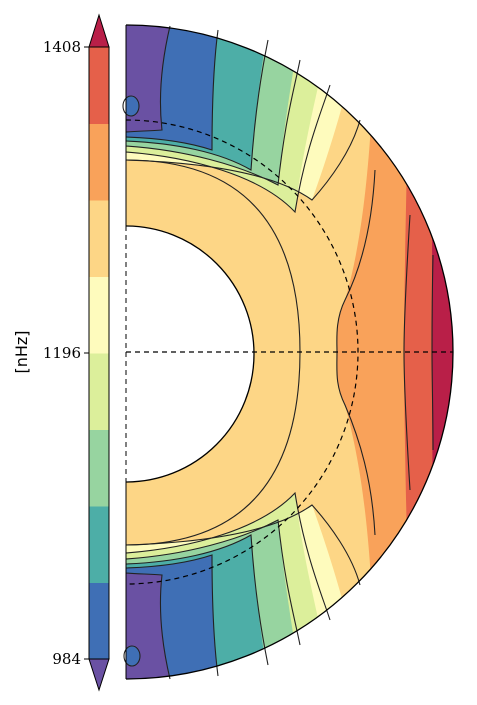 The image size is (477, 705). I want to click on polar-blob-top, so click(132, 106).